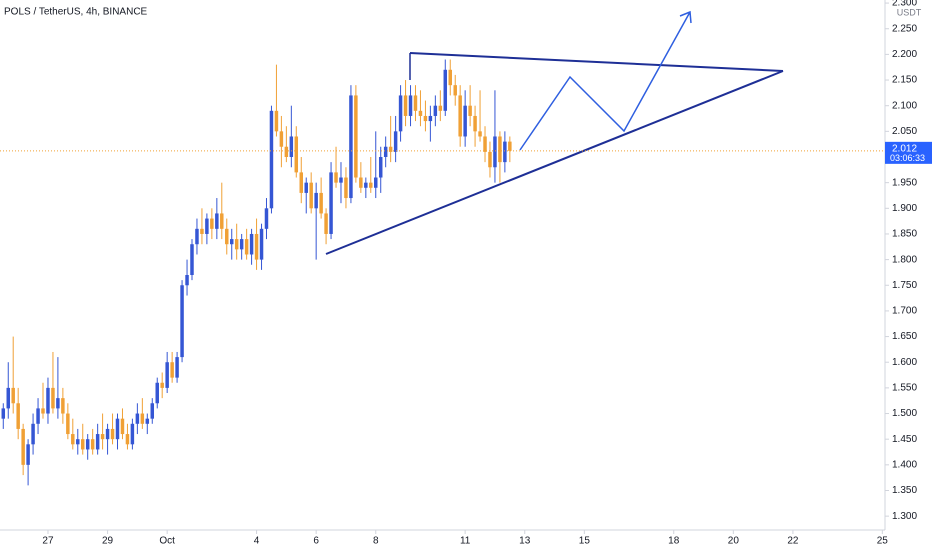 Image resolution: width=932 pixels, height=550 pixels. Describe the element at coordinates (904, 388) in the screenshot. I see `y-tick-label: 1.550` at that location.